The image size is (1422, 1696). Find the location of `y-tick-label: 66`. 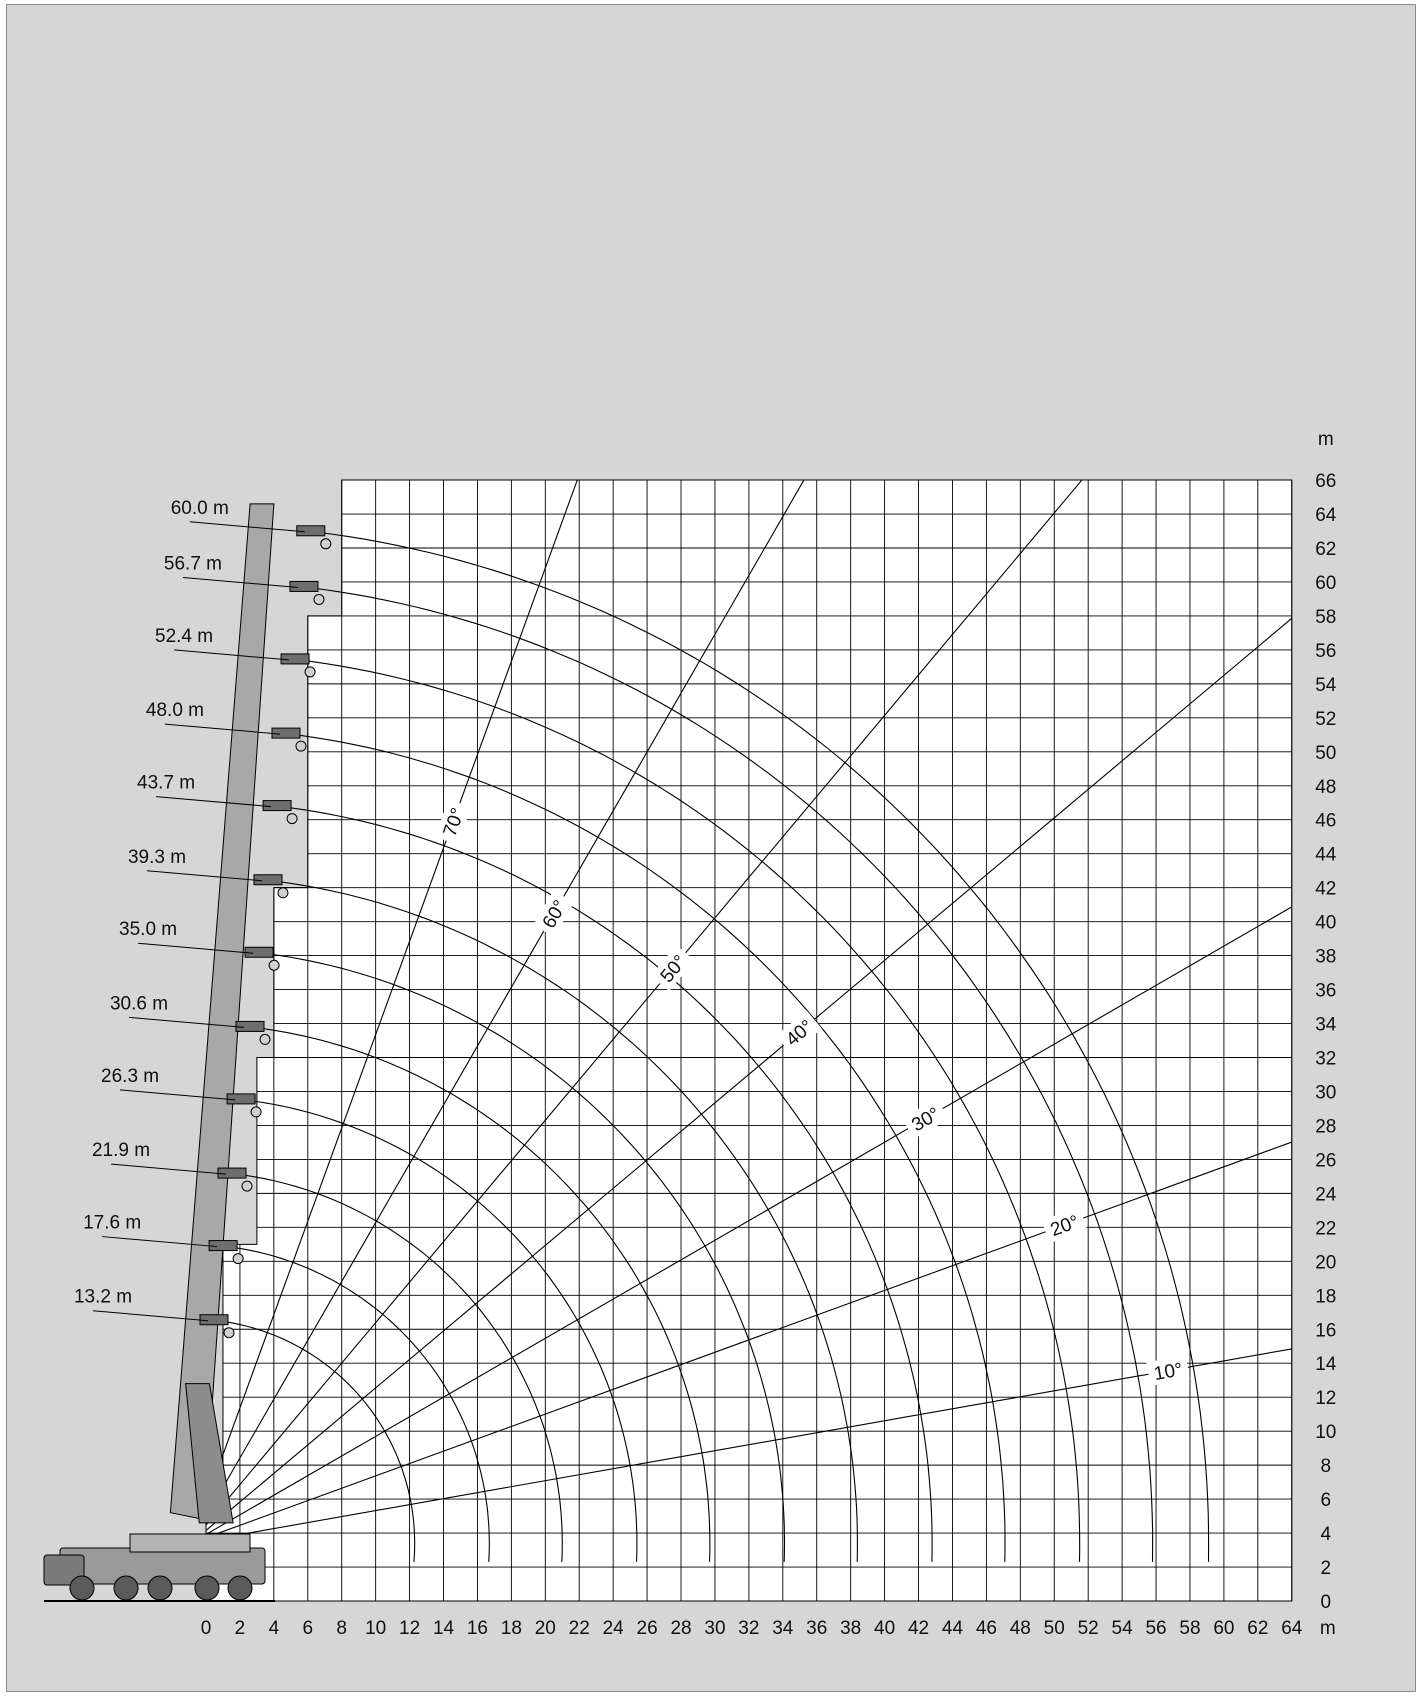

y-tick-label: 66 is located at coordinates (1325, 481).